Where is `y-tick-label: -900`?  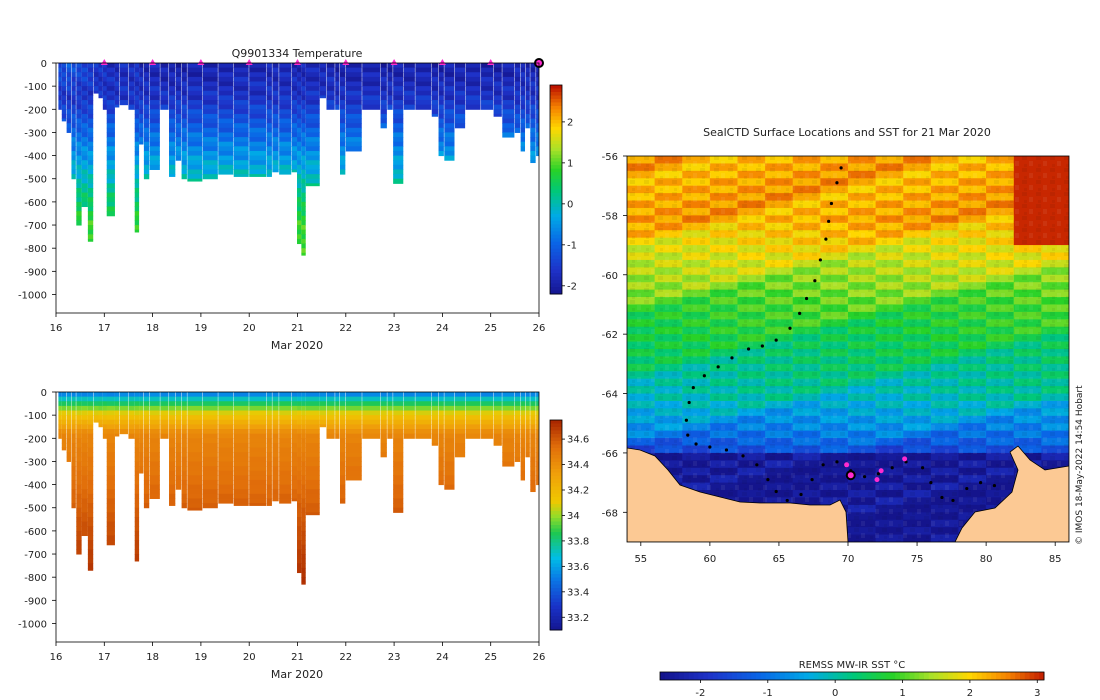 y-tick-label: -900 is located at coordinates (35, 272).